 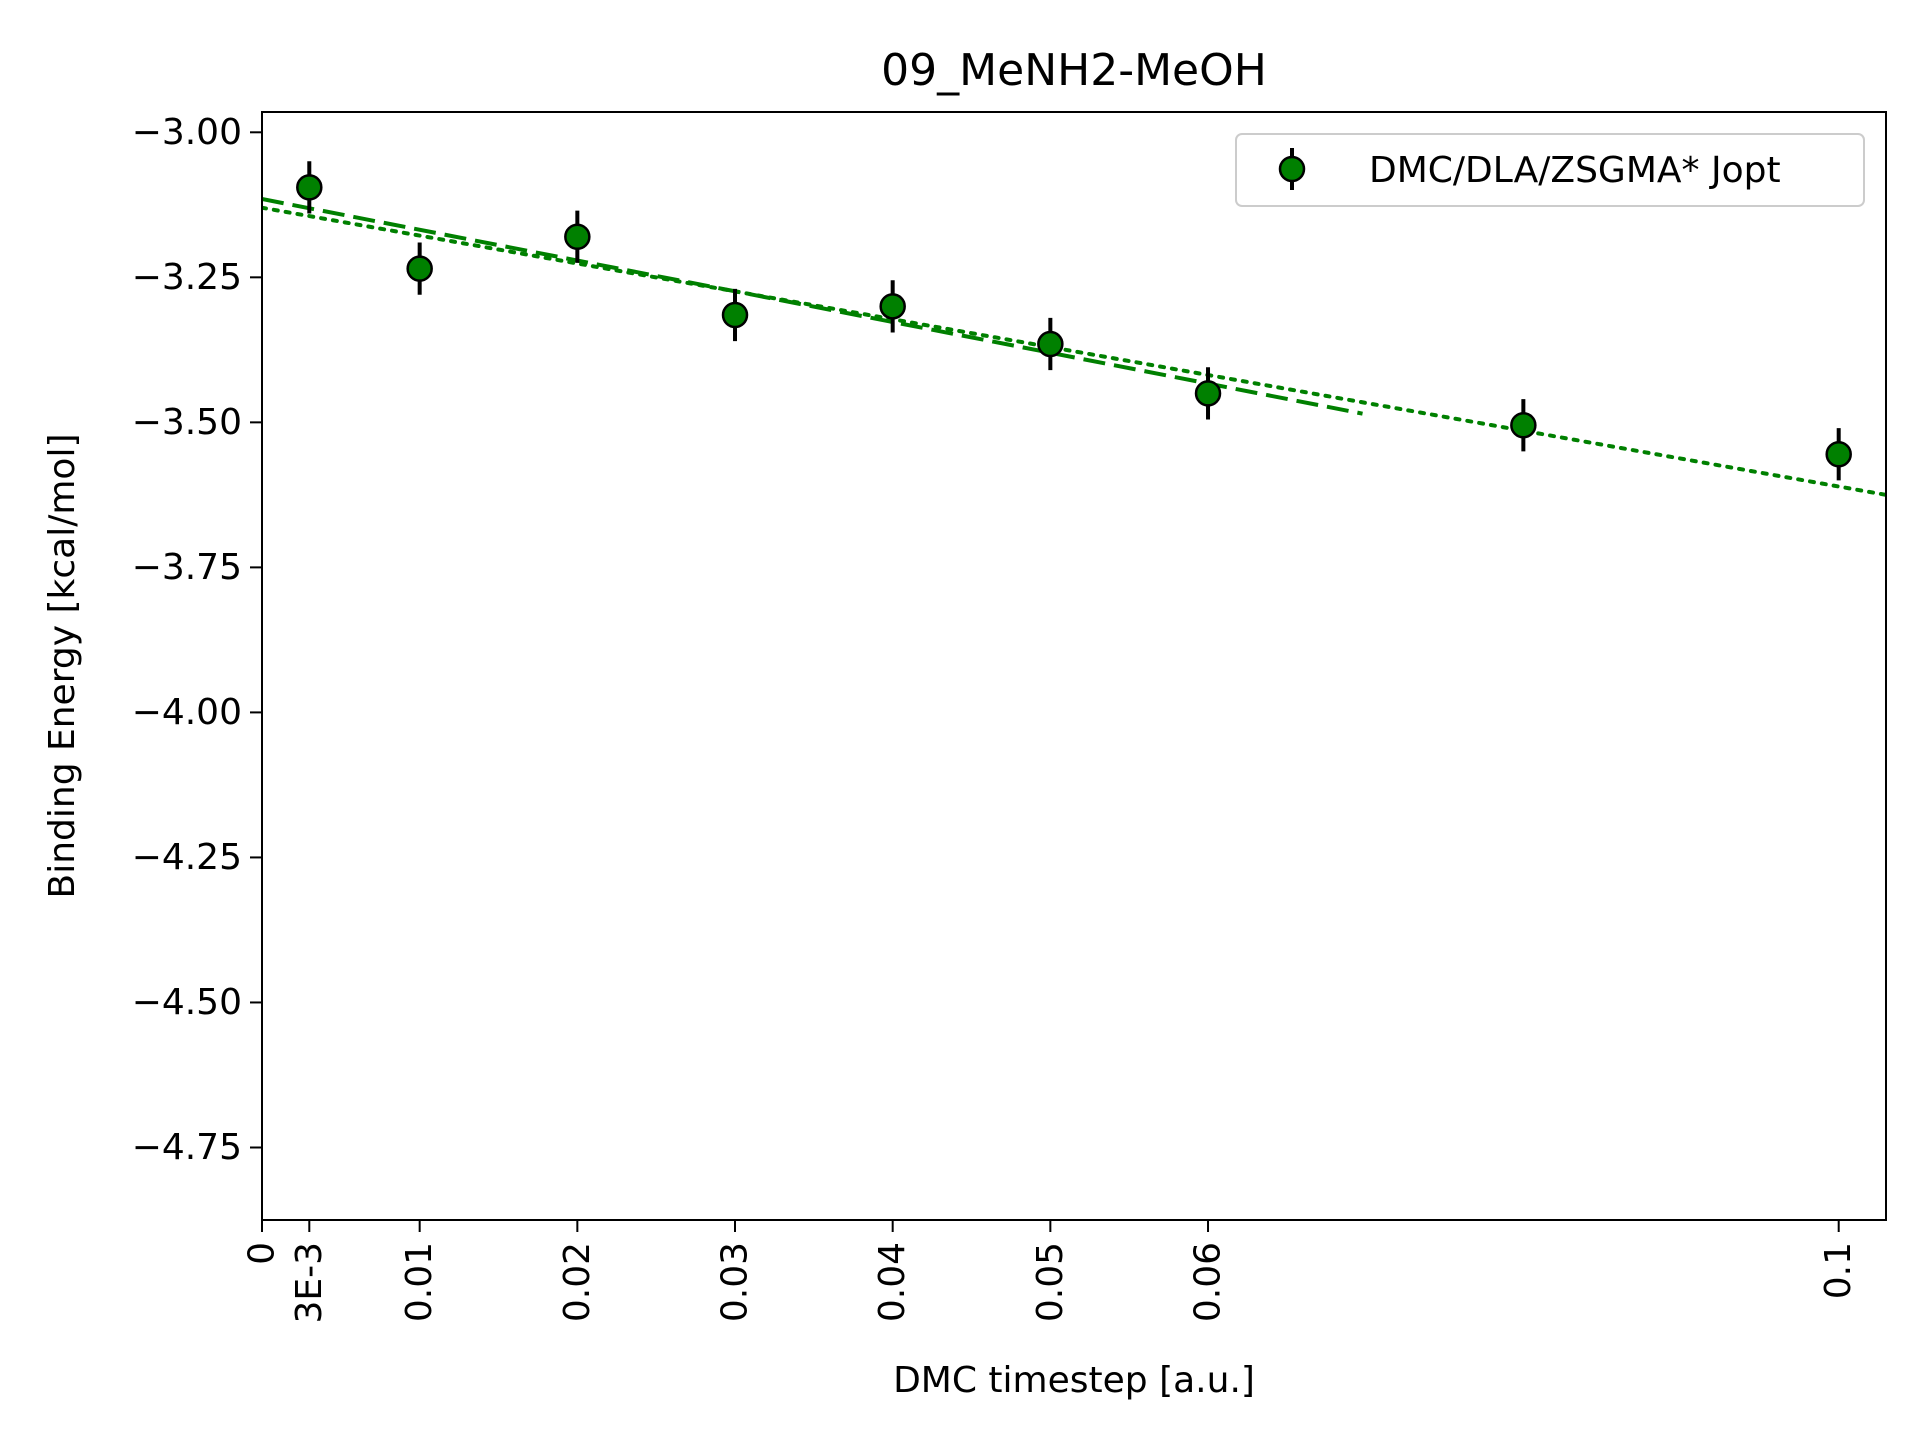 What do you see at coordinates (735, 1282) in the screenshot?
I see `x-tick-label: 0.03` at bounding box center [735, 1282].